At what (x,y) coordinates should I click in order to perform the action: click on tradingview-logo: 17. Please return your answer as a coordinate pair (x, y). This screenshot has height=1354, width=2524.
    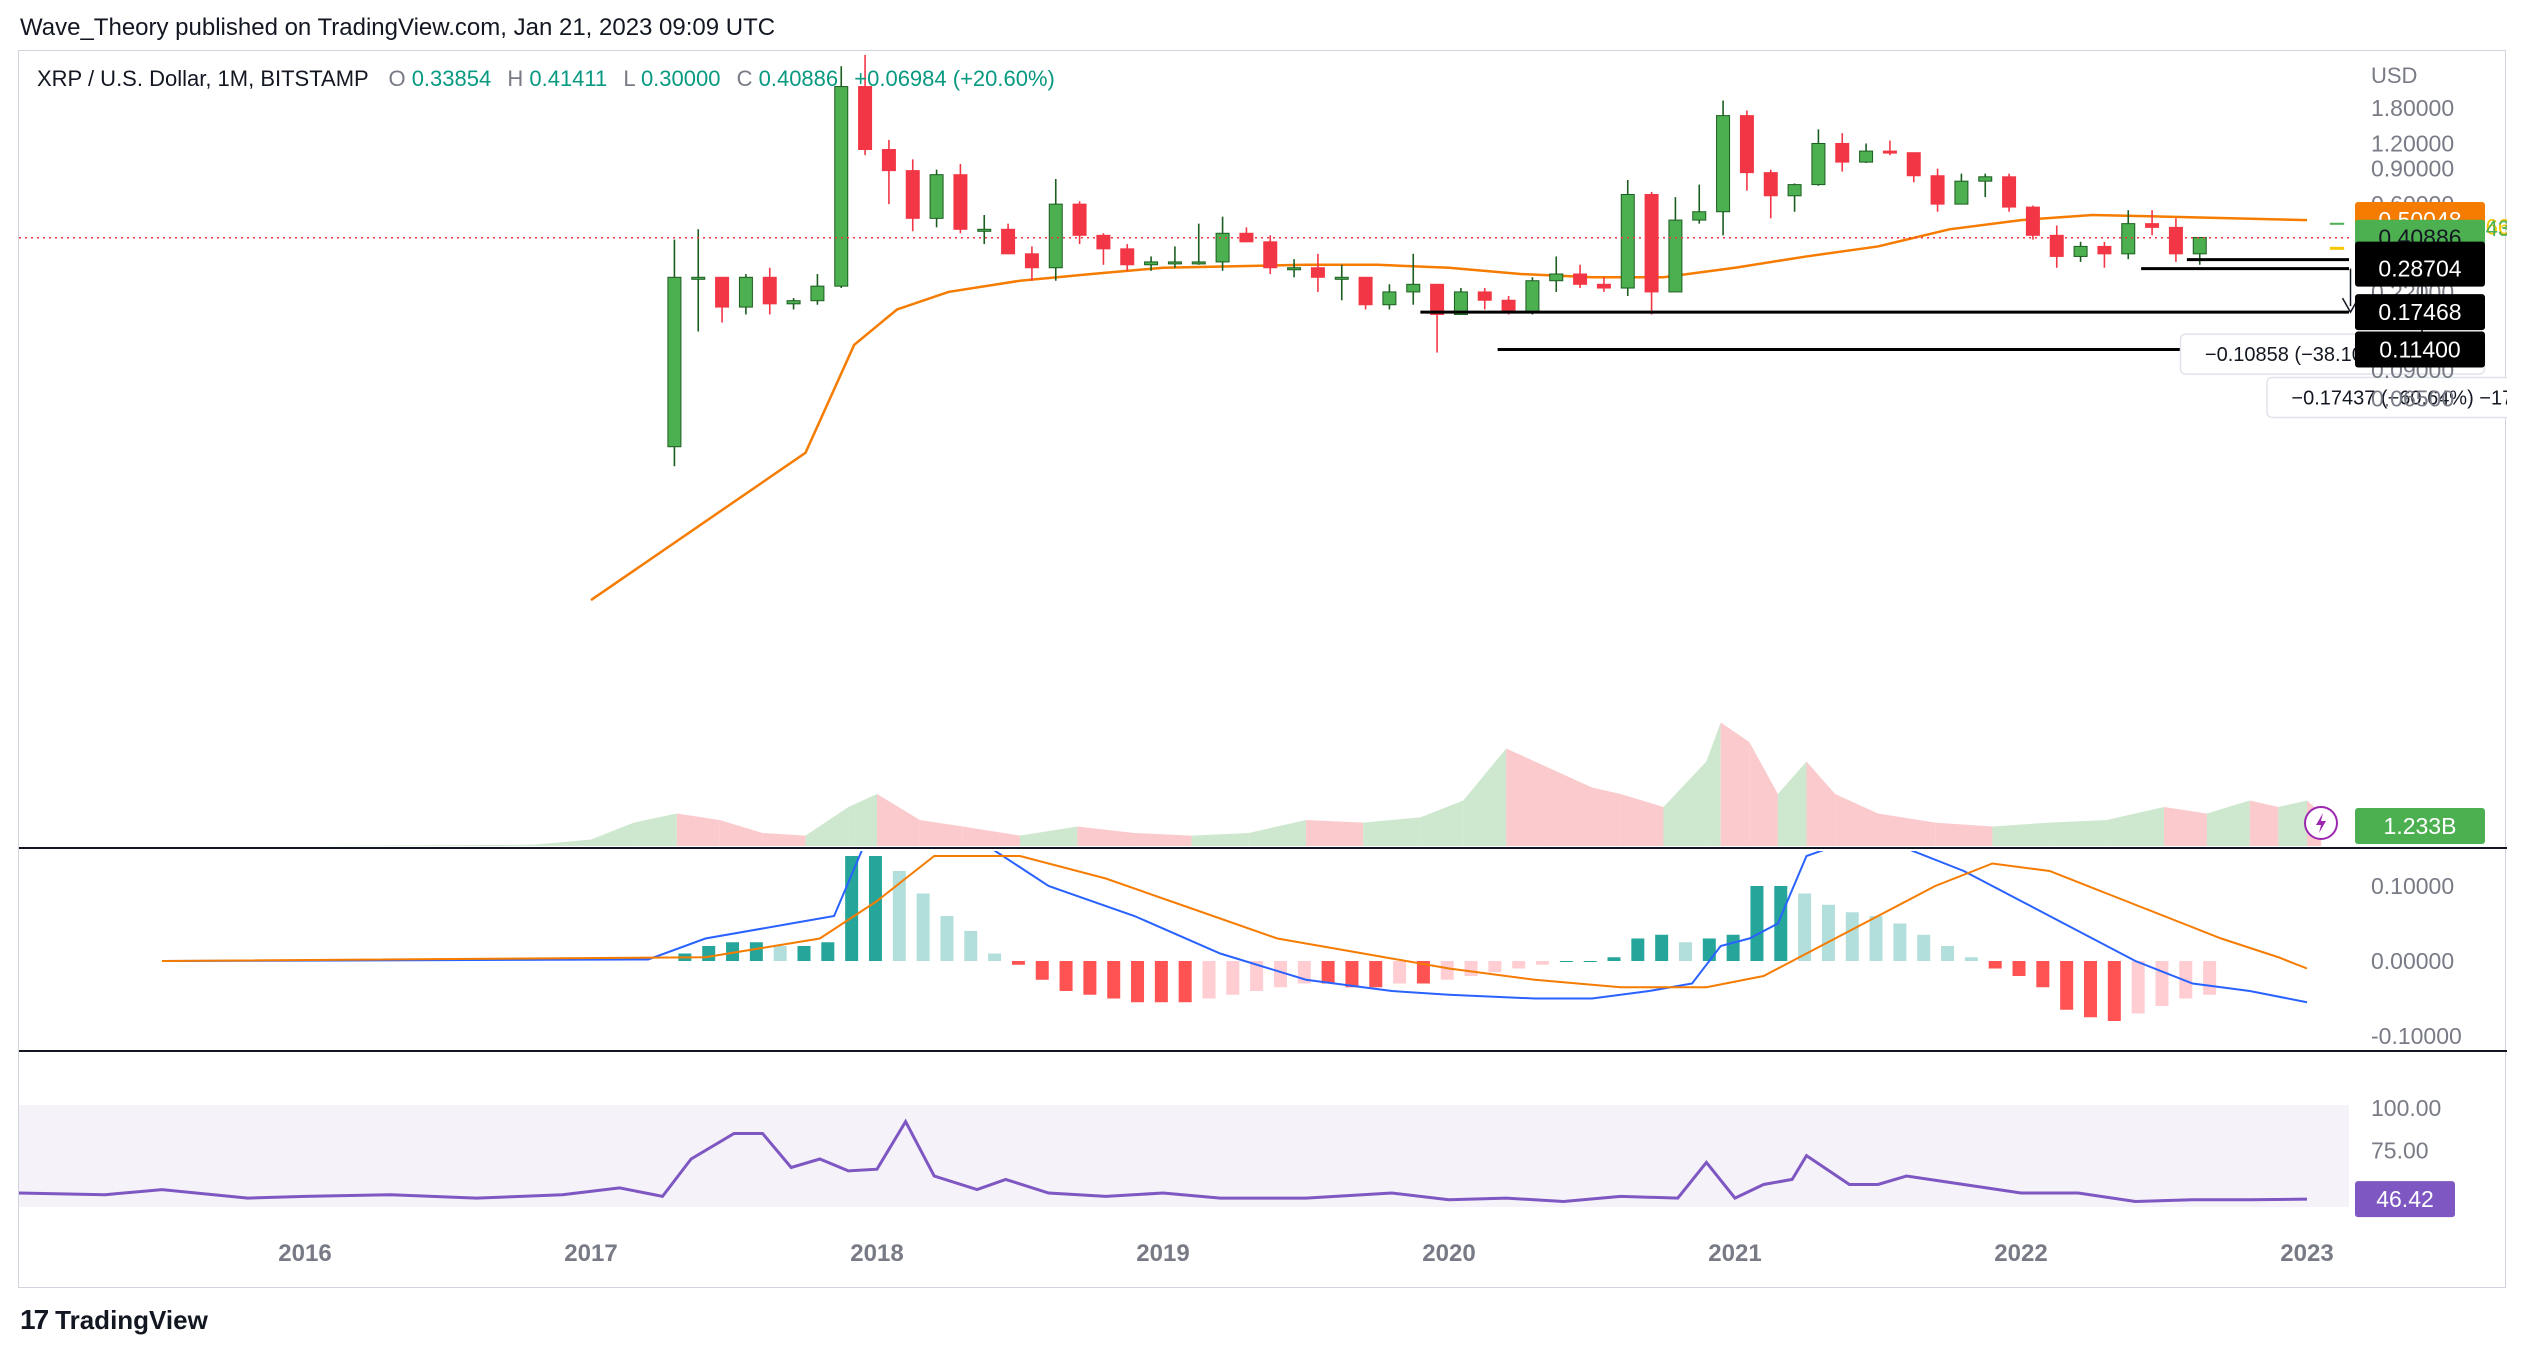
    Looking at the image, I should click on (34, 1319).